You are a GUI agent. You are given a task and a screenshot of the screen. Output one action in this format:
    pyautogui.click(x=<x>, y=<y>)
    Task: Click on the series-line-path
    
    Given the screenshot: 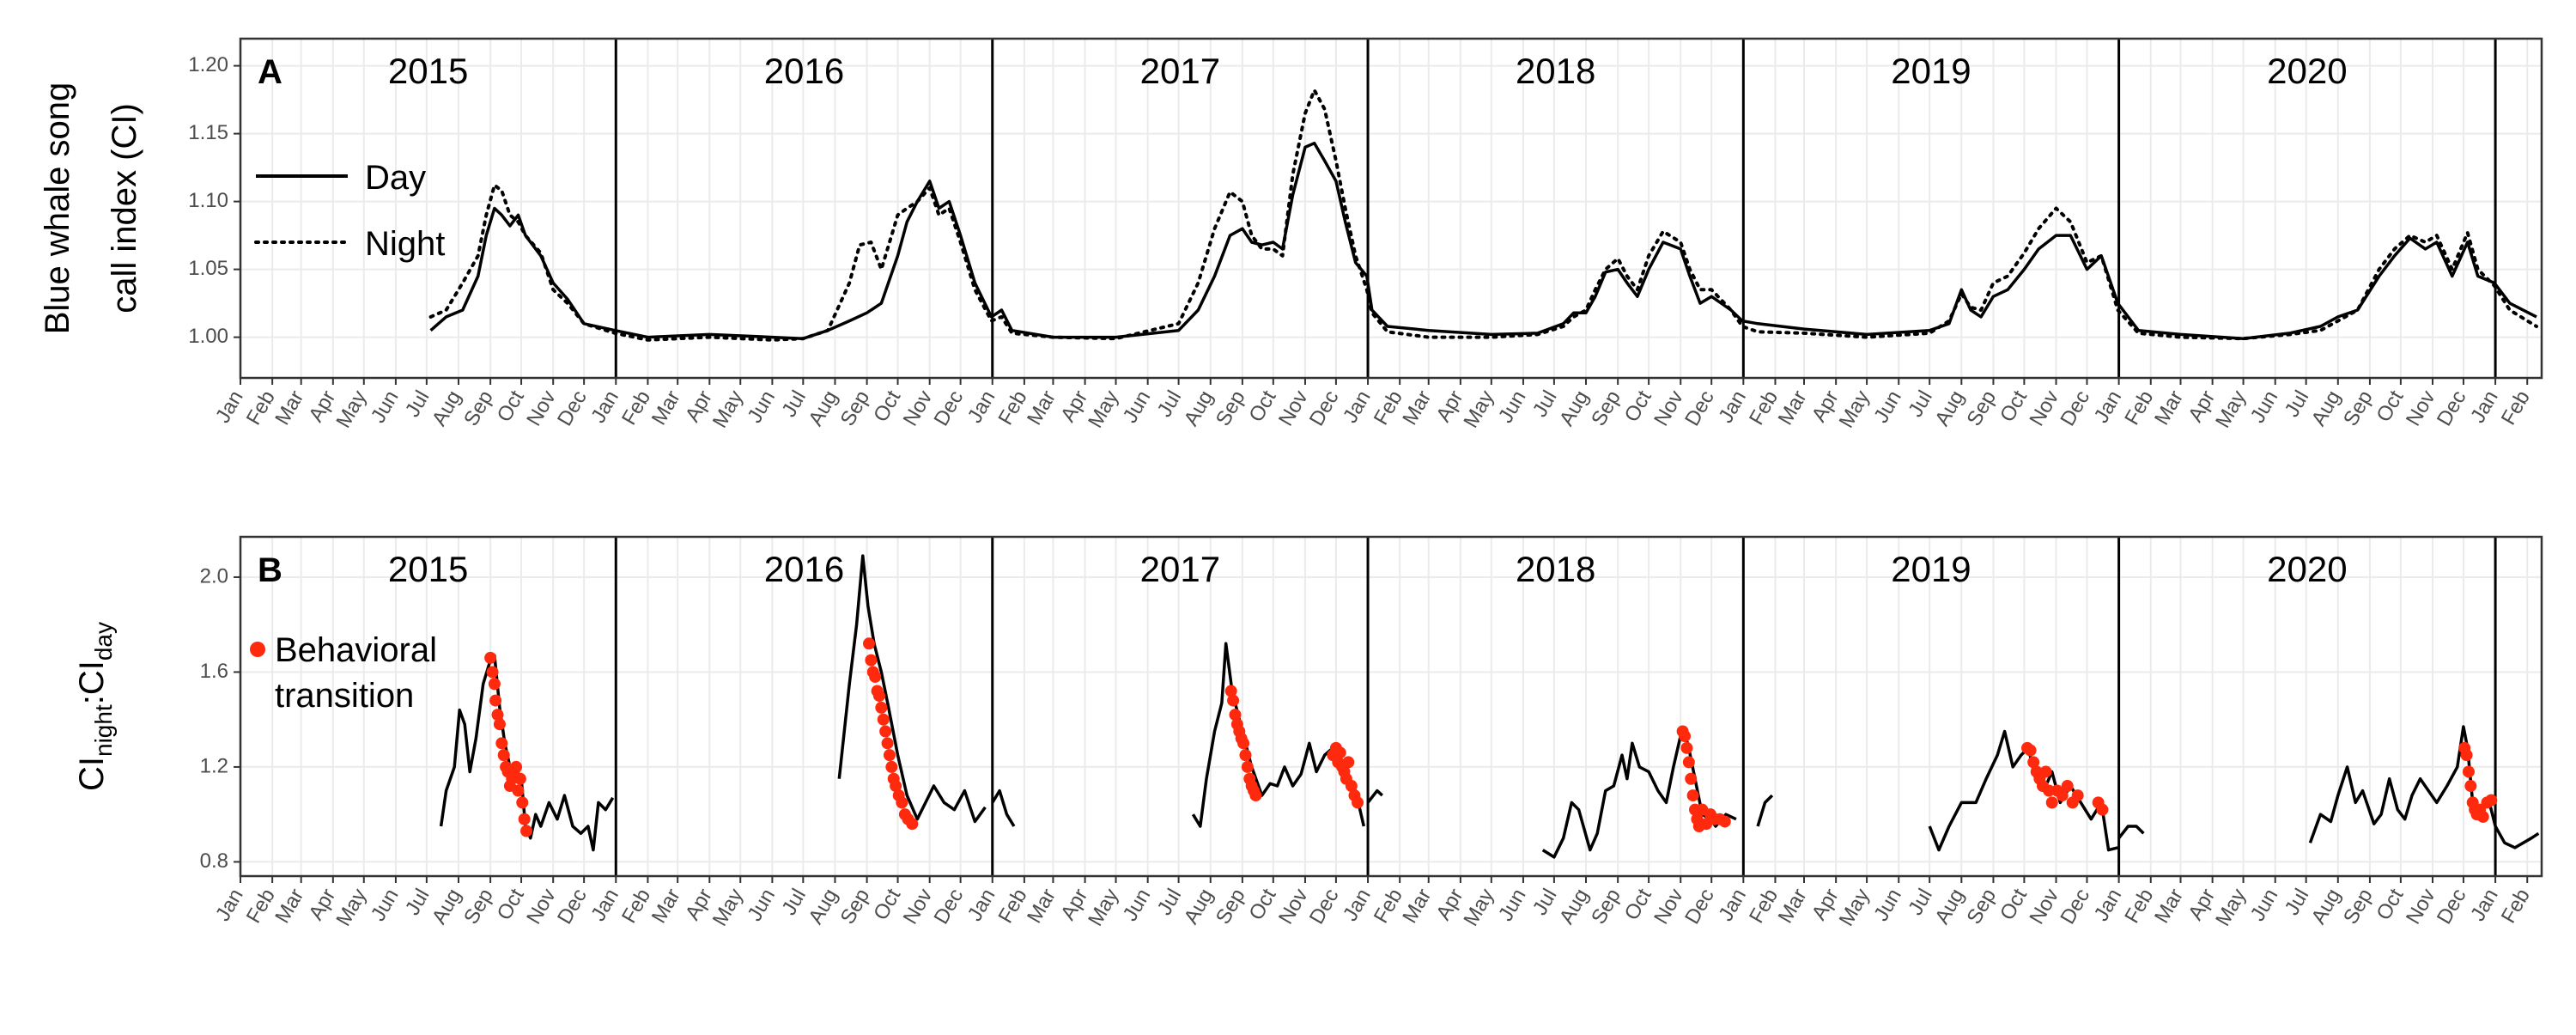 What is the action you would take?
    pyautogui.click(x=1003, y=807)
    